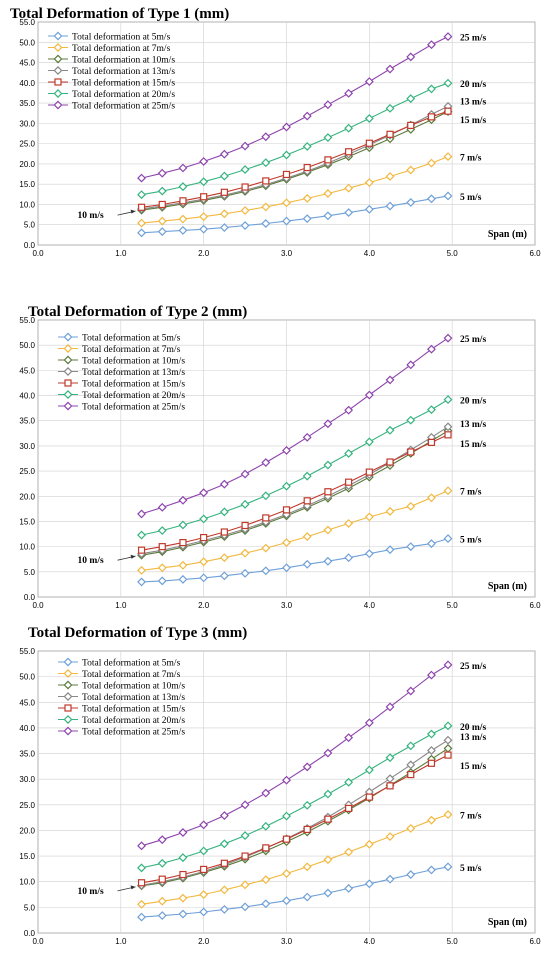  What do you see at coordinates (535, 941) in the screenshot?
I see `x-tick-label: 6.0` at bounding box center [535, 941].